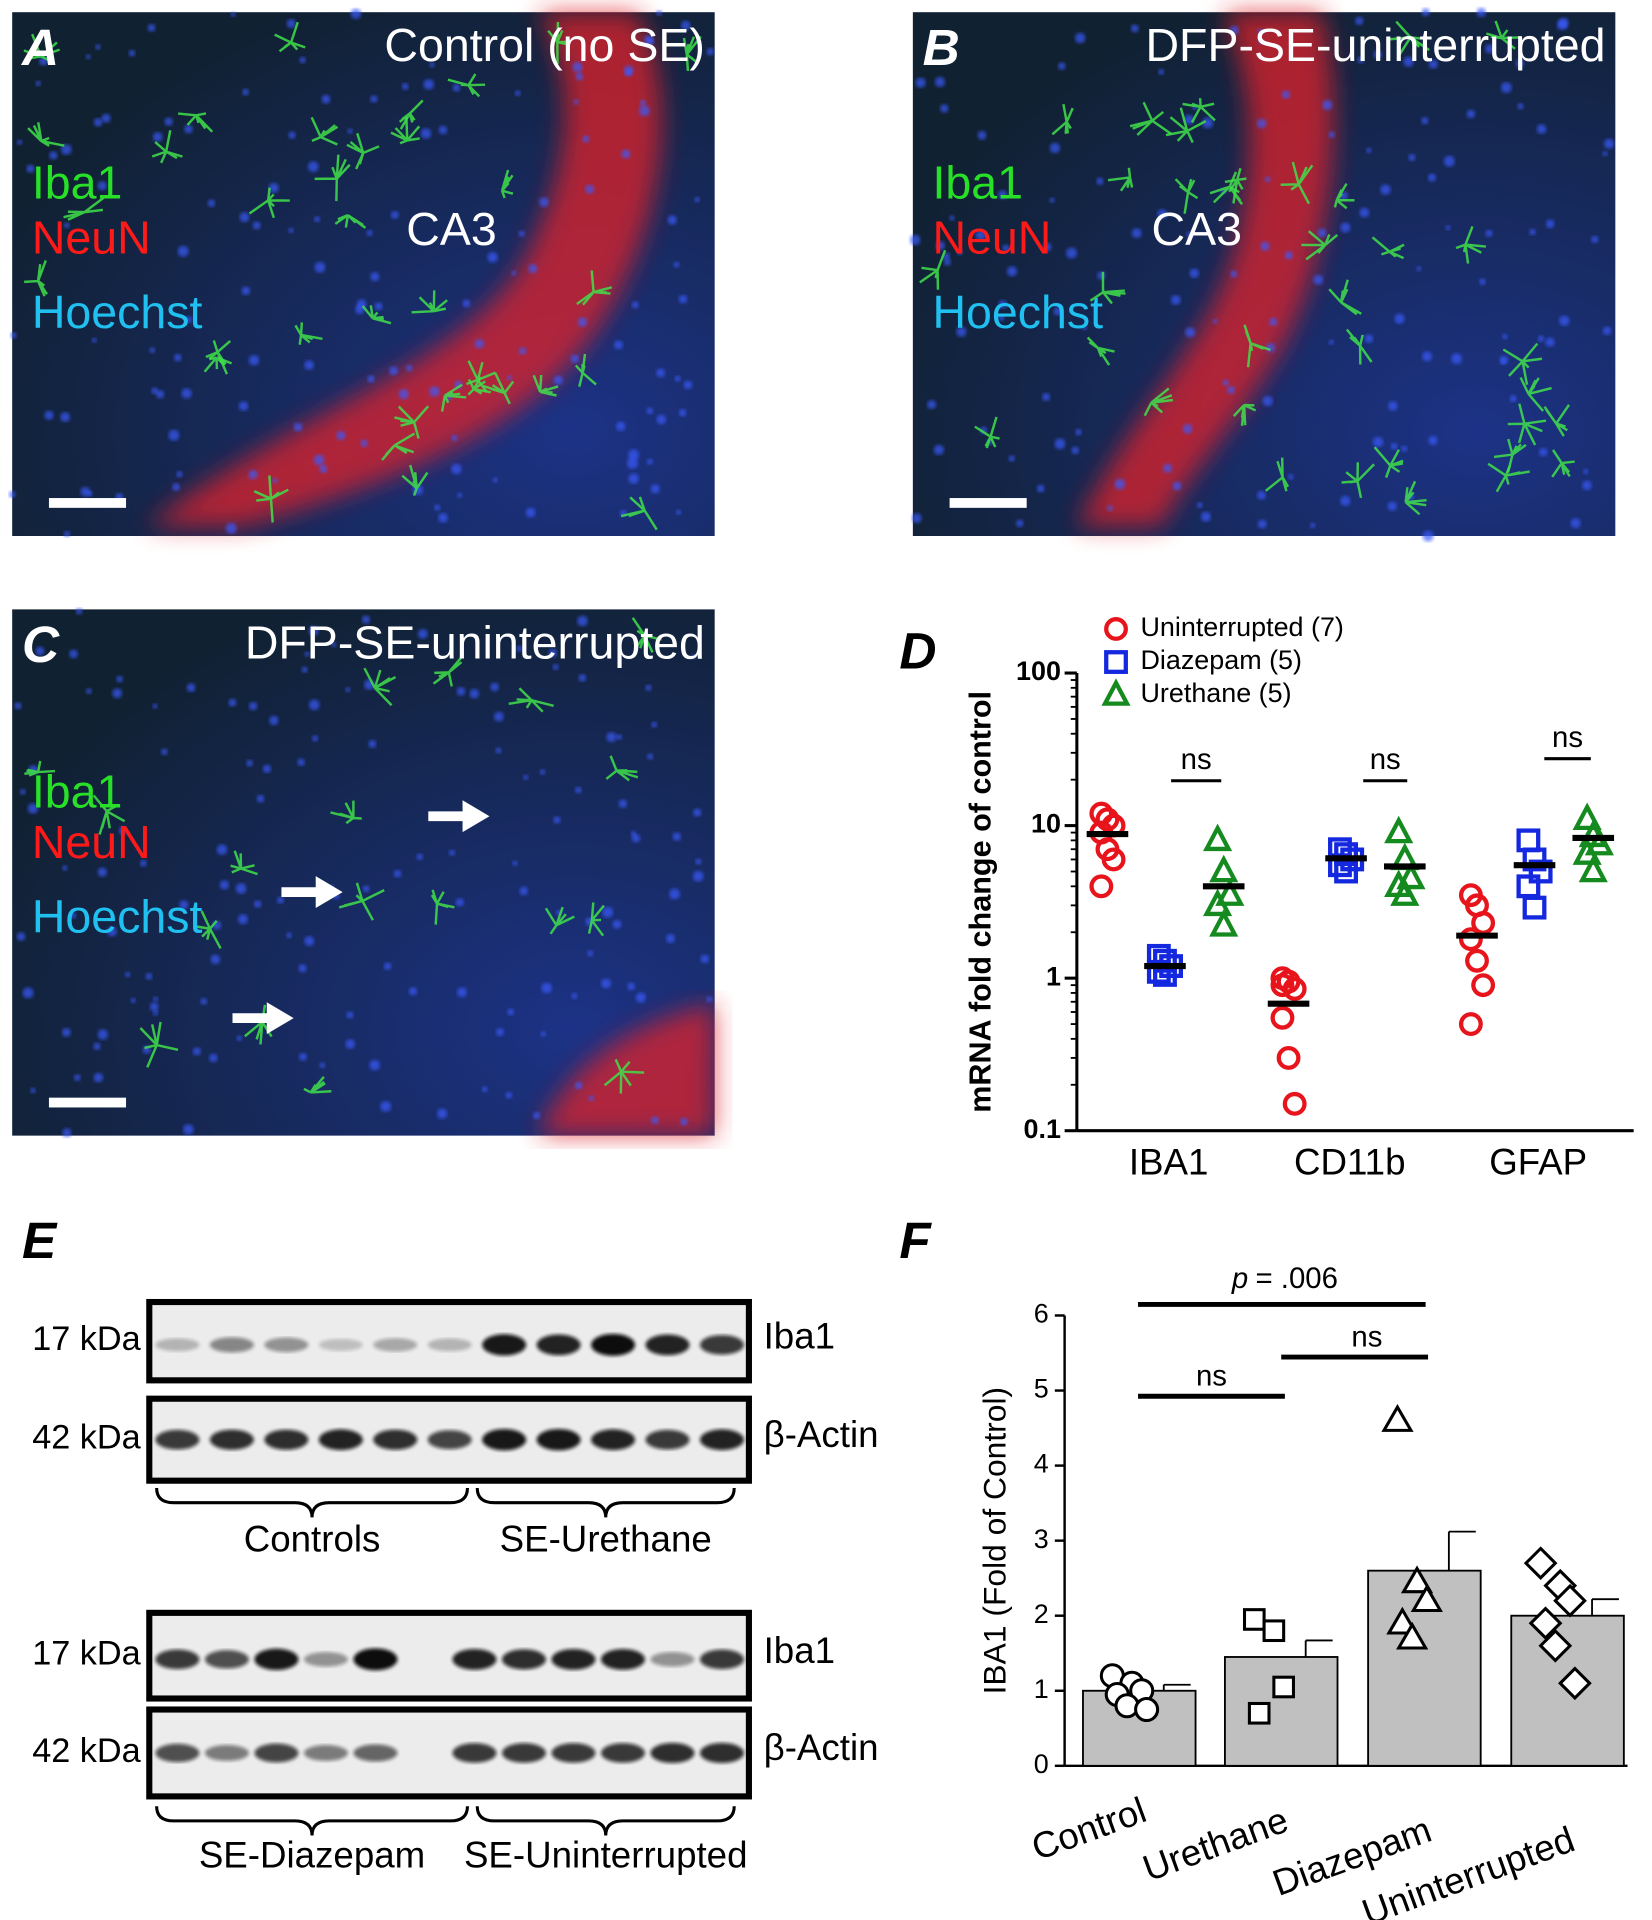 This screenshot has height=1920, width=1652. I want to click on kda-label: 42 kDa, so click(86, 1438).